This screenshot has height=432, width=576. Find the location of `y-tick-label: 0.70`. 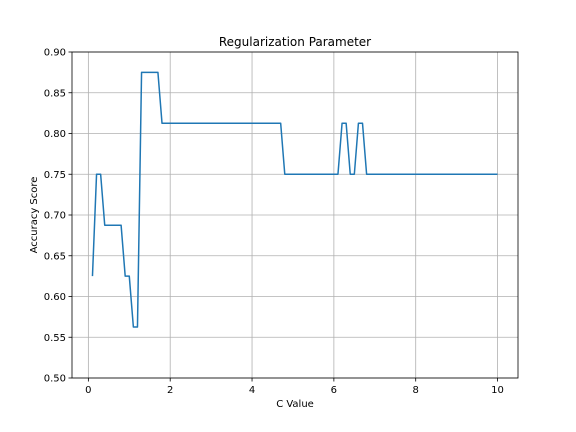

y-tick-label: 0.70 is located at coordinates (55, 216).